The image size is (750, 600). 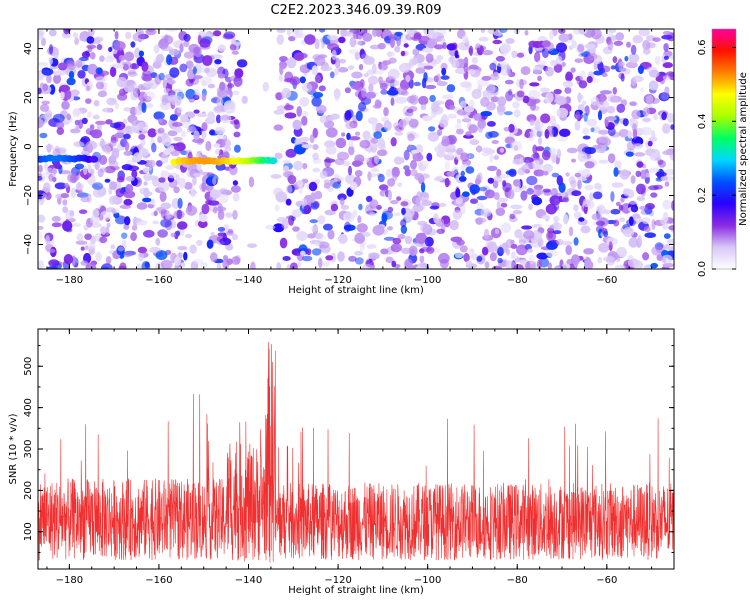 I want to click on y-tick-label: 400, so click(x=28, y=407).